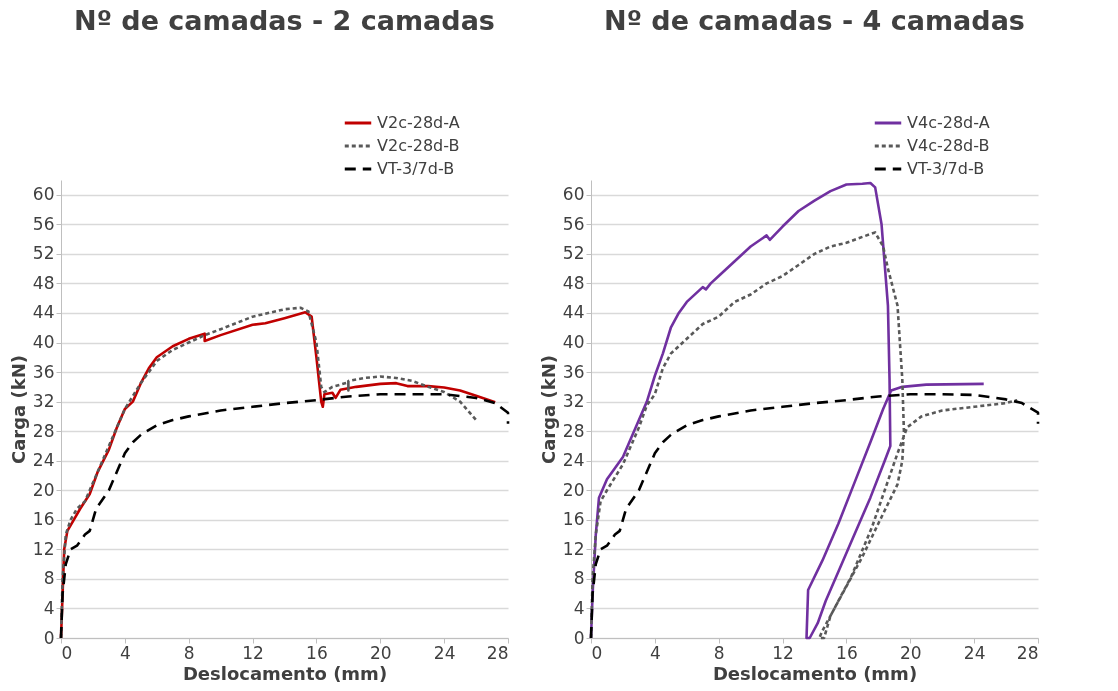 The height and width of the screenshot is (691, 1118). Describe the element at coordinates (418, 122) in the screenshot. I see `legend-label: V2c-28d-A` at that location.